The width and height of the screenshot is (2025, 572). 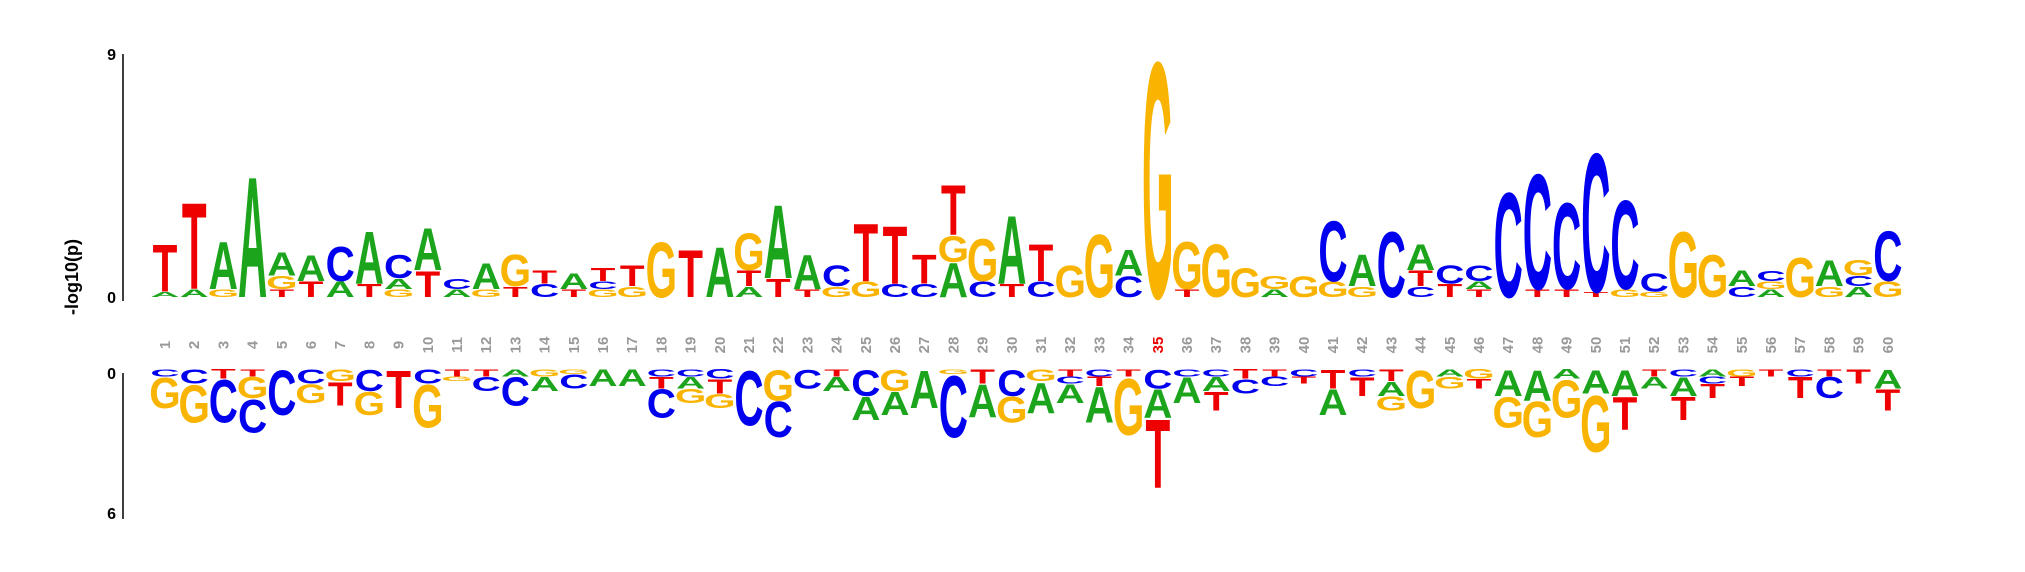 I want to click on logo-letter-G-pos-58-up: G, so click(x=1829, y=292).